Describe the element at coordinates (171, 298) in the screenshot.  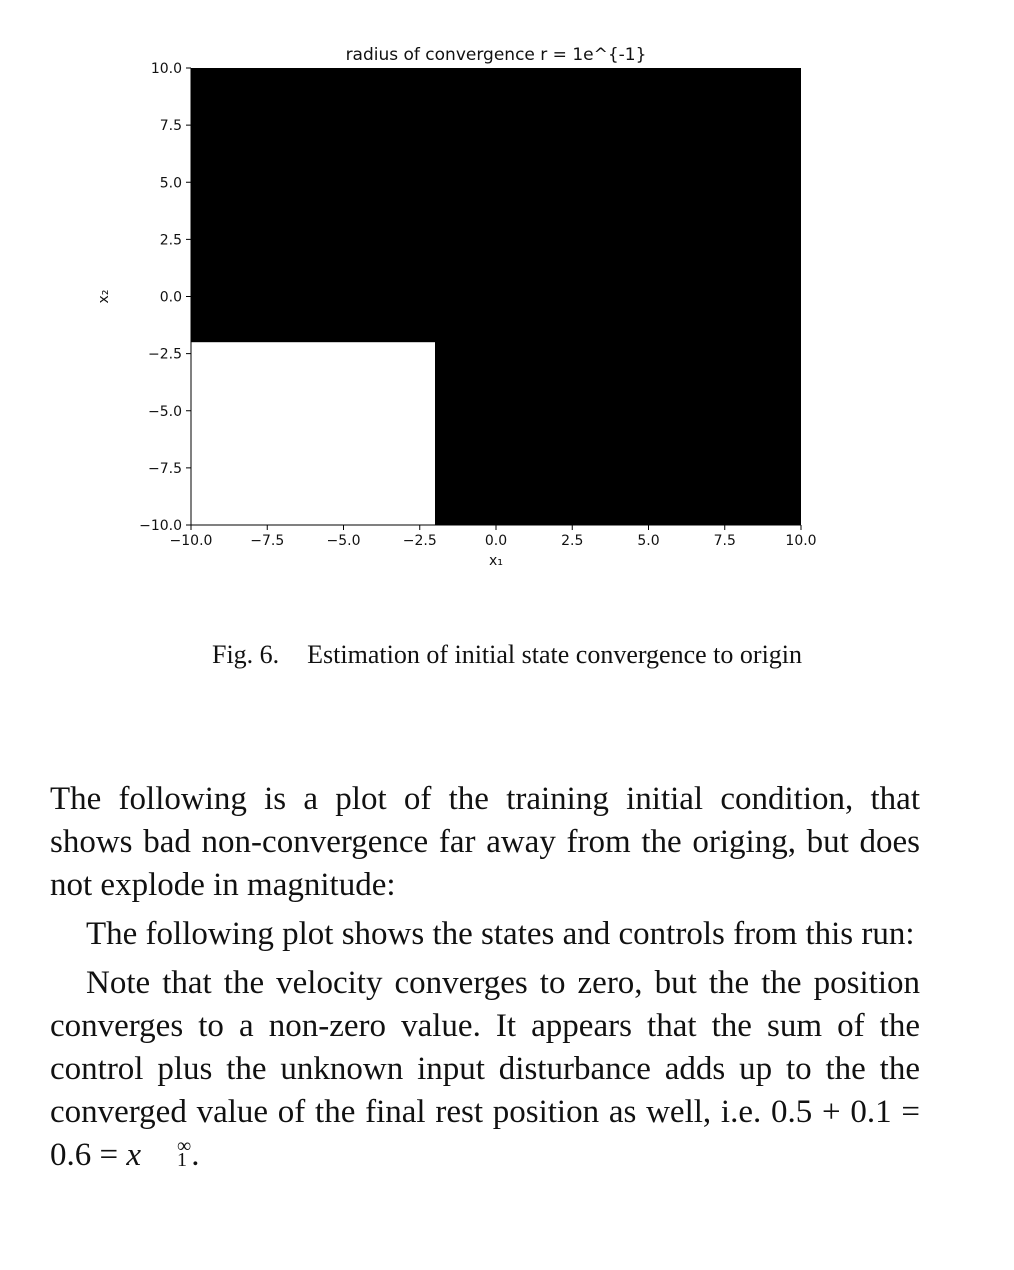
I see `y-tick-label: 0.0` at that location.